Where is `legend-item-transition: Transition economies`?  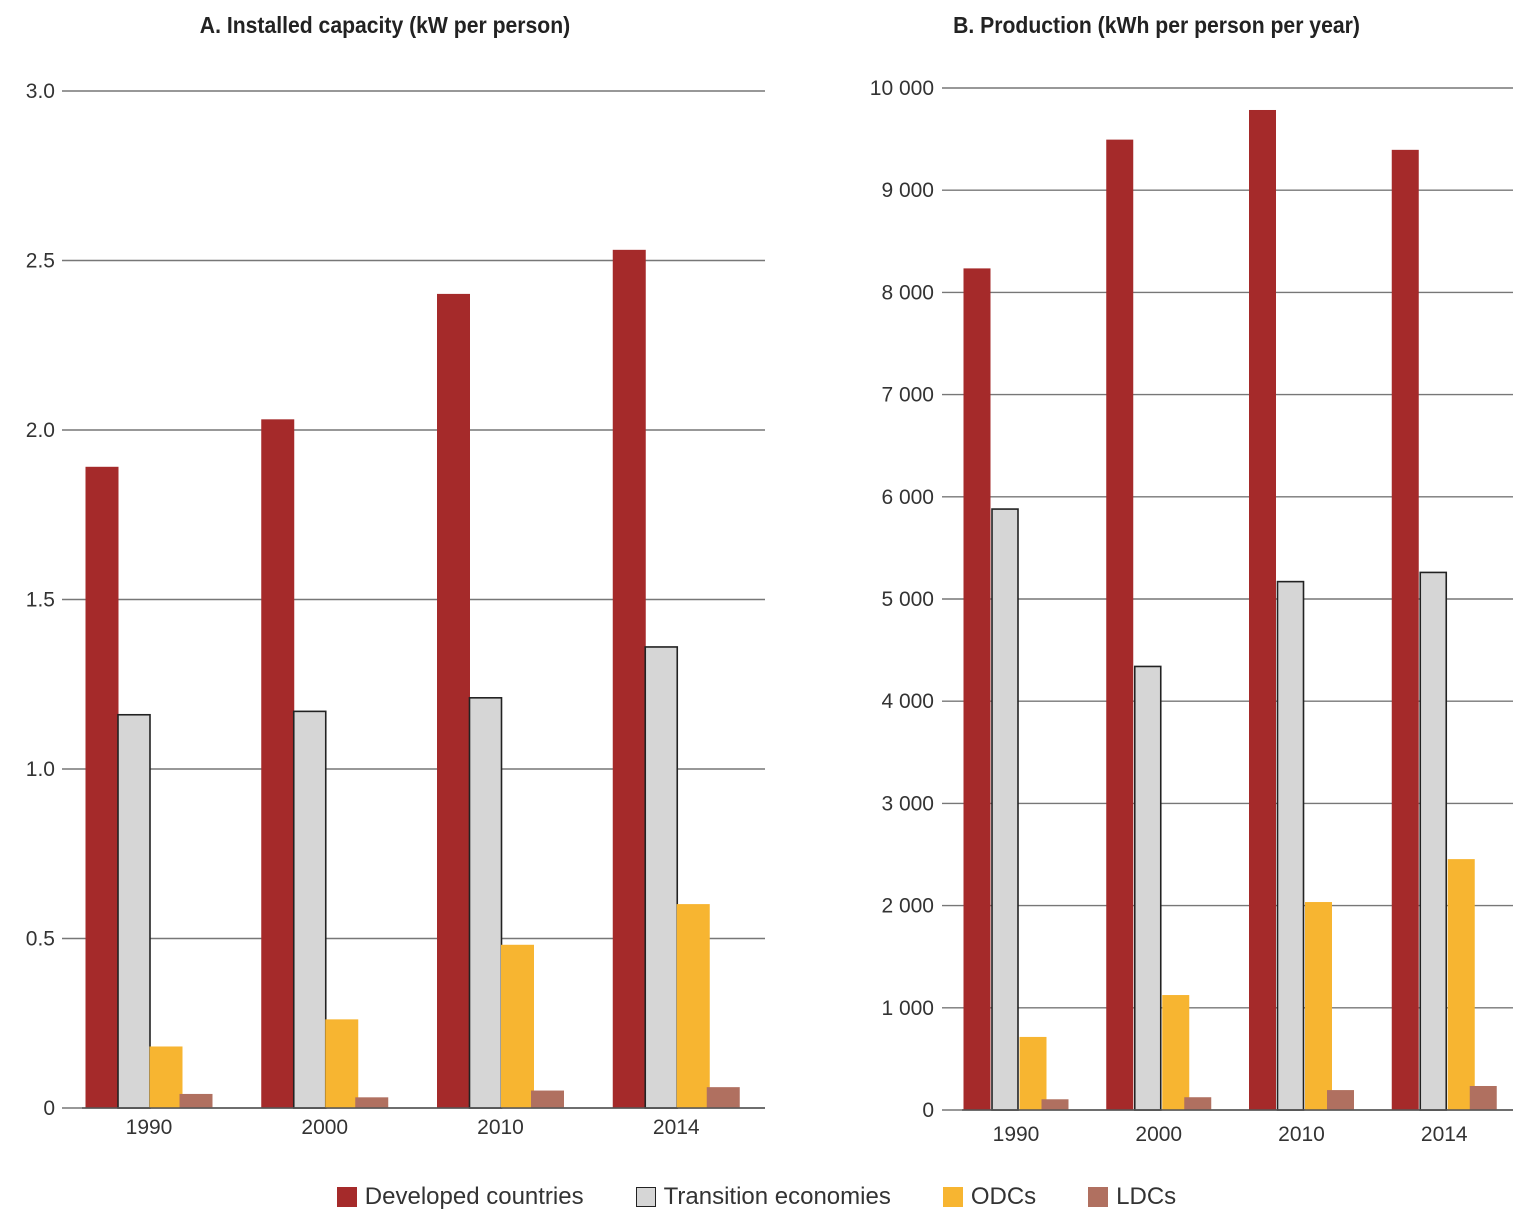 legend-item-transition: Transition economies is located at coordinates (763, 1197).